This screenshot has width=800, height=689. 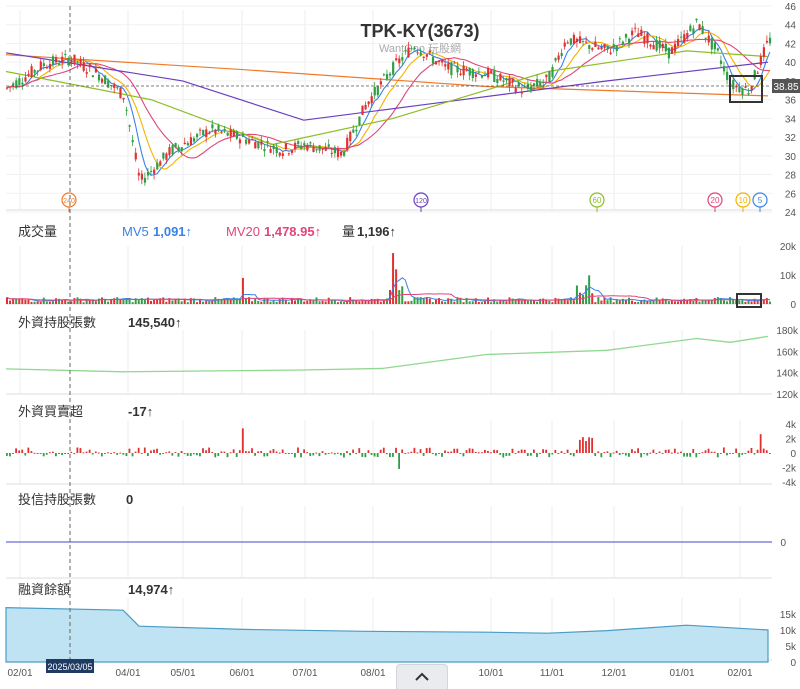 What do you see at coordinates (387, 75) in the screenshot?
I see `ma240-line` at bounding box center [387, 75].